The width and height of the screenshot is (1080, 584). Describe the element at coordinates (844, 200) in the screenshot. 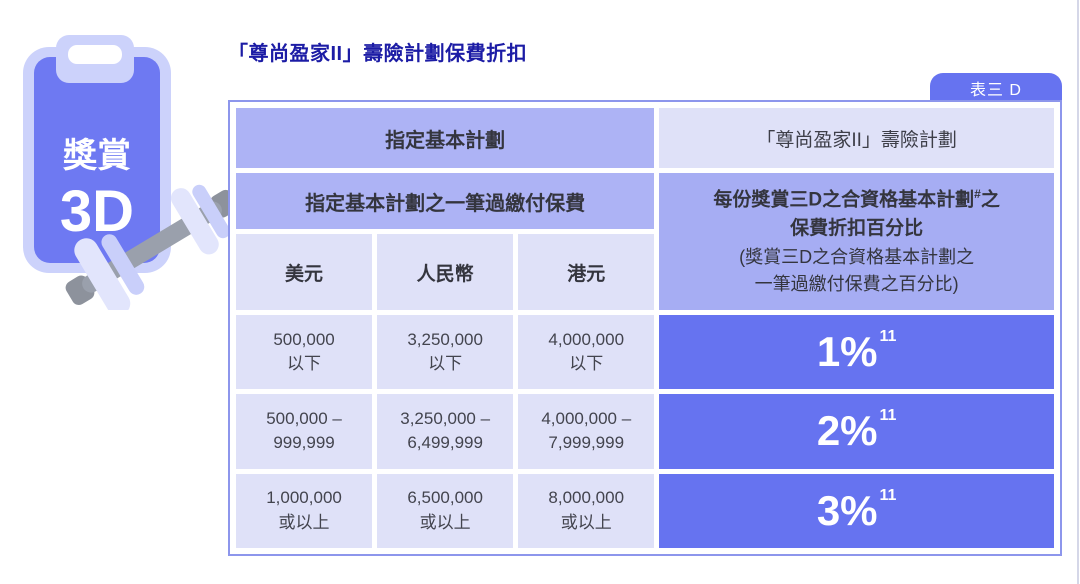

I see `header-discount-line1-text: 每份獎賞三D之合資格基本計劃` at that location.